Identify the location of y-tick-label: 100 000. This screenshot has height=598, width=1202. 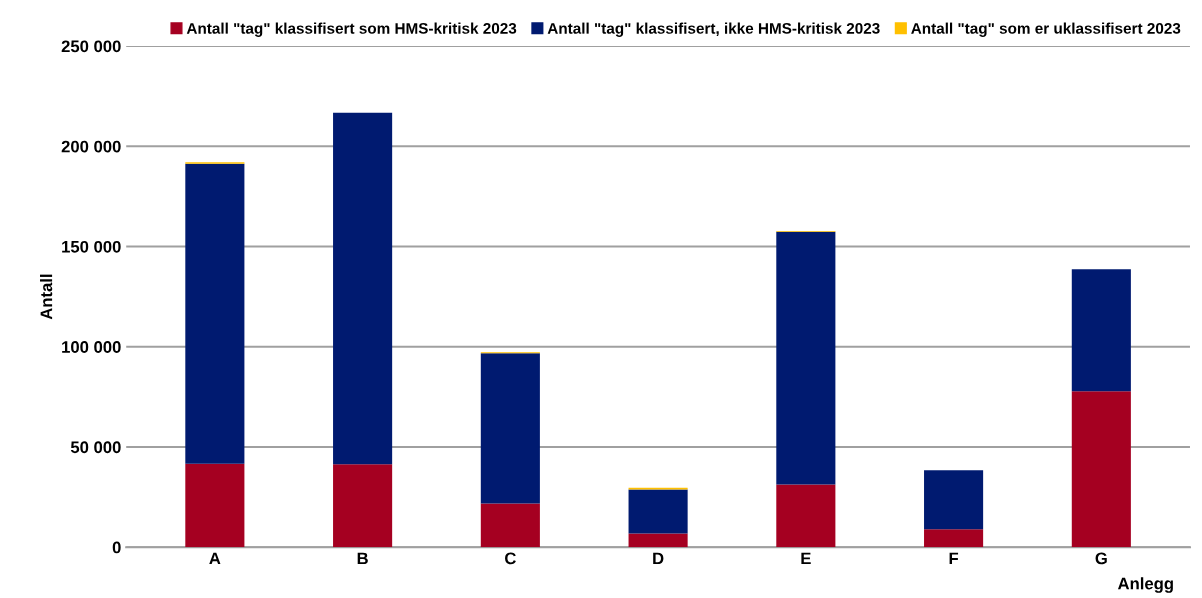
(91, 347).